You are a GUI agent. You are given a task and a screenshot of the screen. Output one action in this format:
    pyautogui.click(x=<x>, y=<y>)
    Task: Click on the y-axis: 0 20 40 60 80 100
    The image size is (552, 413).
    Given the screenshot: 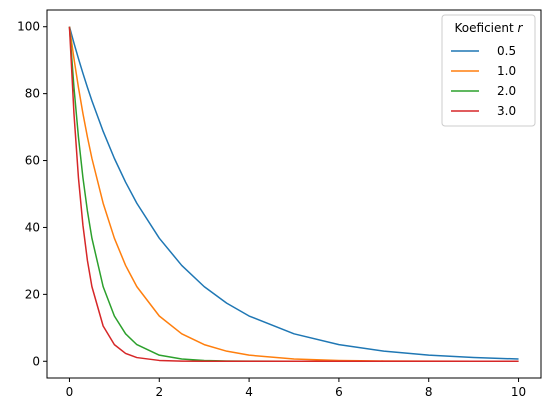 What is the action you would take?
    pyautogui.click(x=32, y=194)
    